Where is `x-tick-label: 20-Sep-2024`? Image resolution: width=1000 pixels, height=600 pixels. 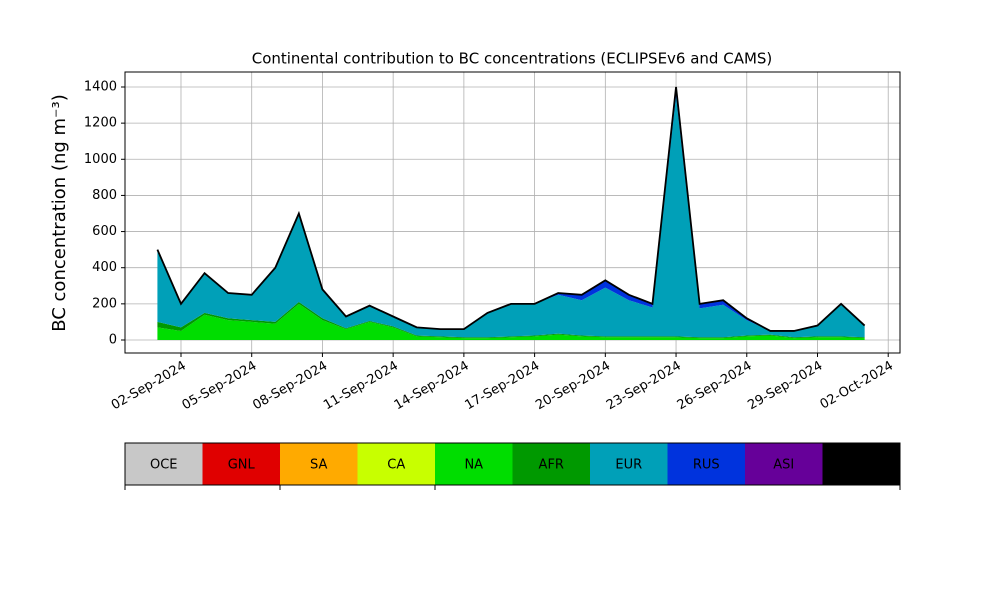
x-tick-label: 20-Sep-2024 is located at coordinates (573, 386).